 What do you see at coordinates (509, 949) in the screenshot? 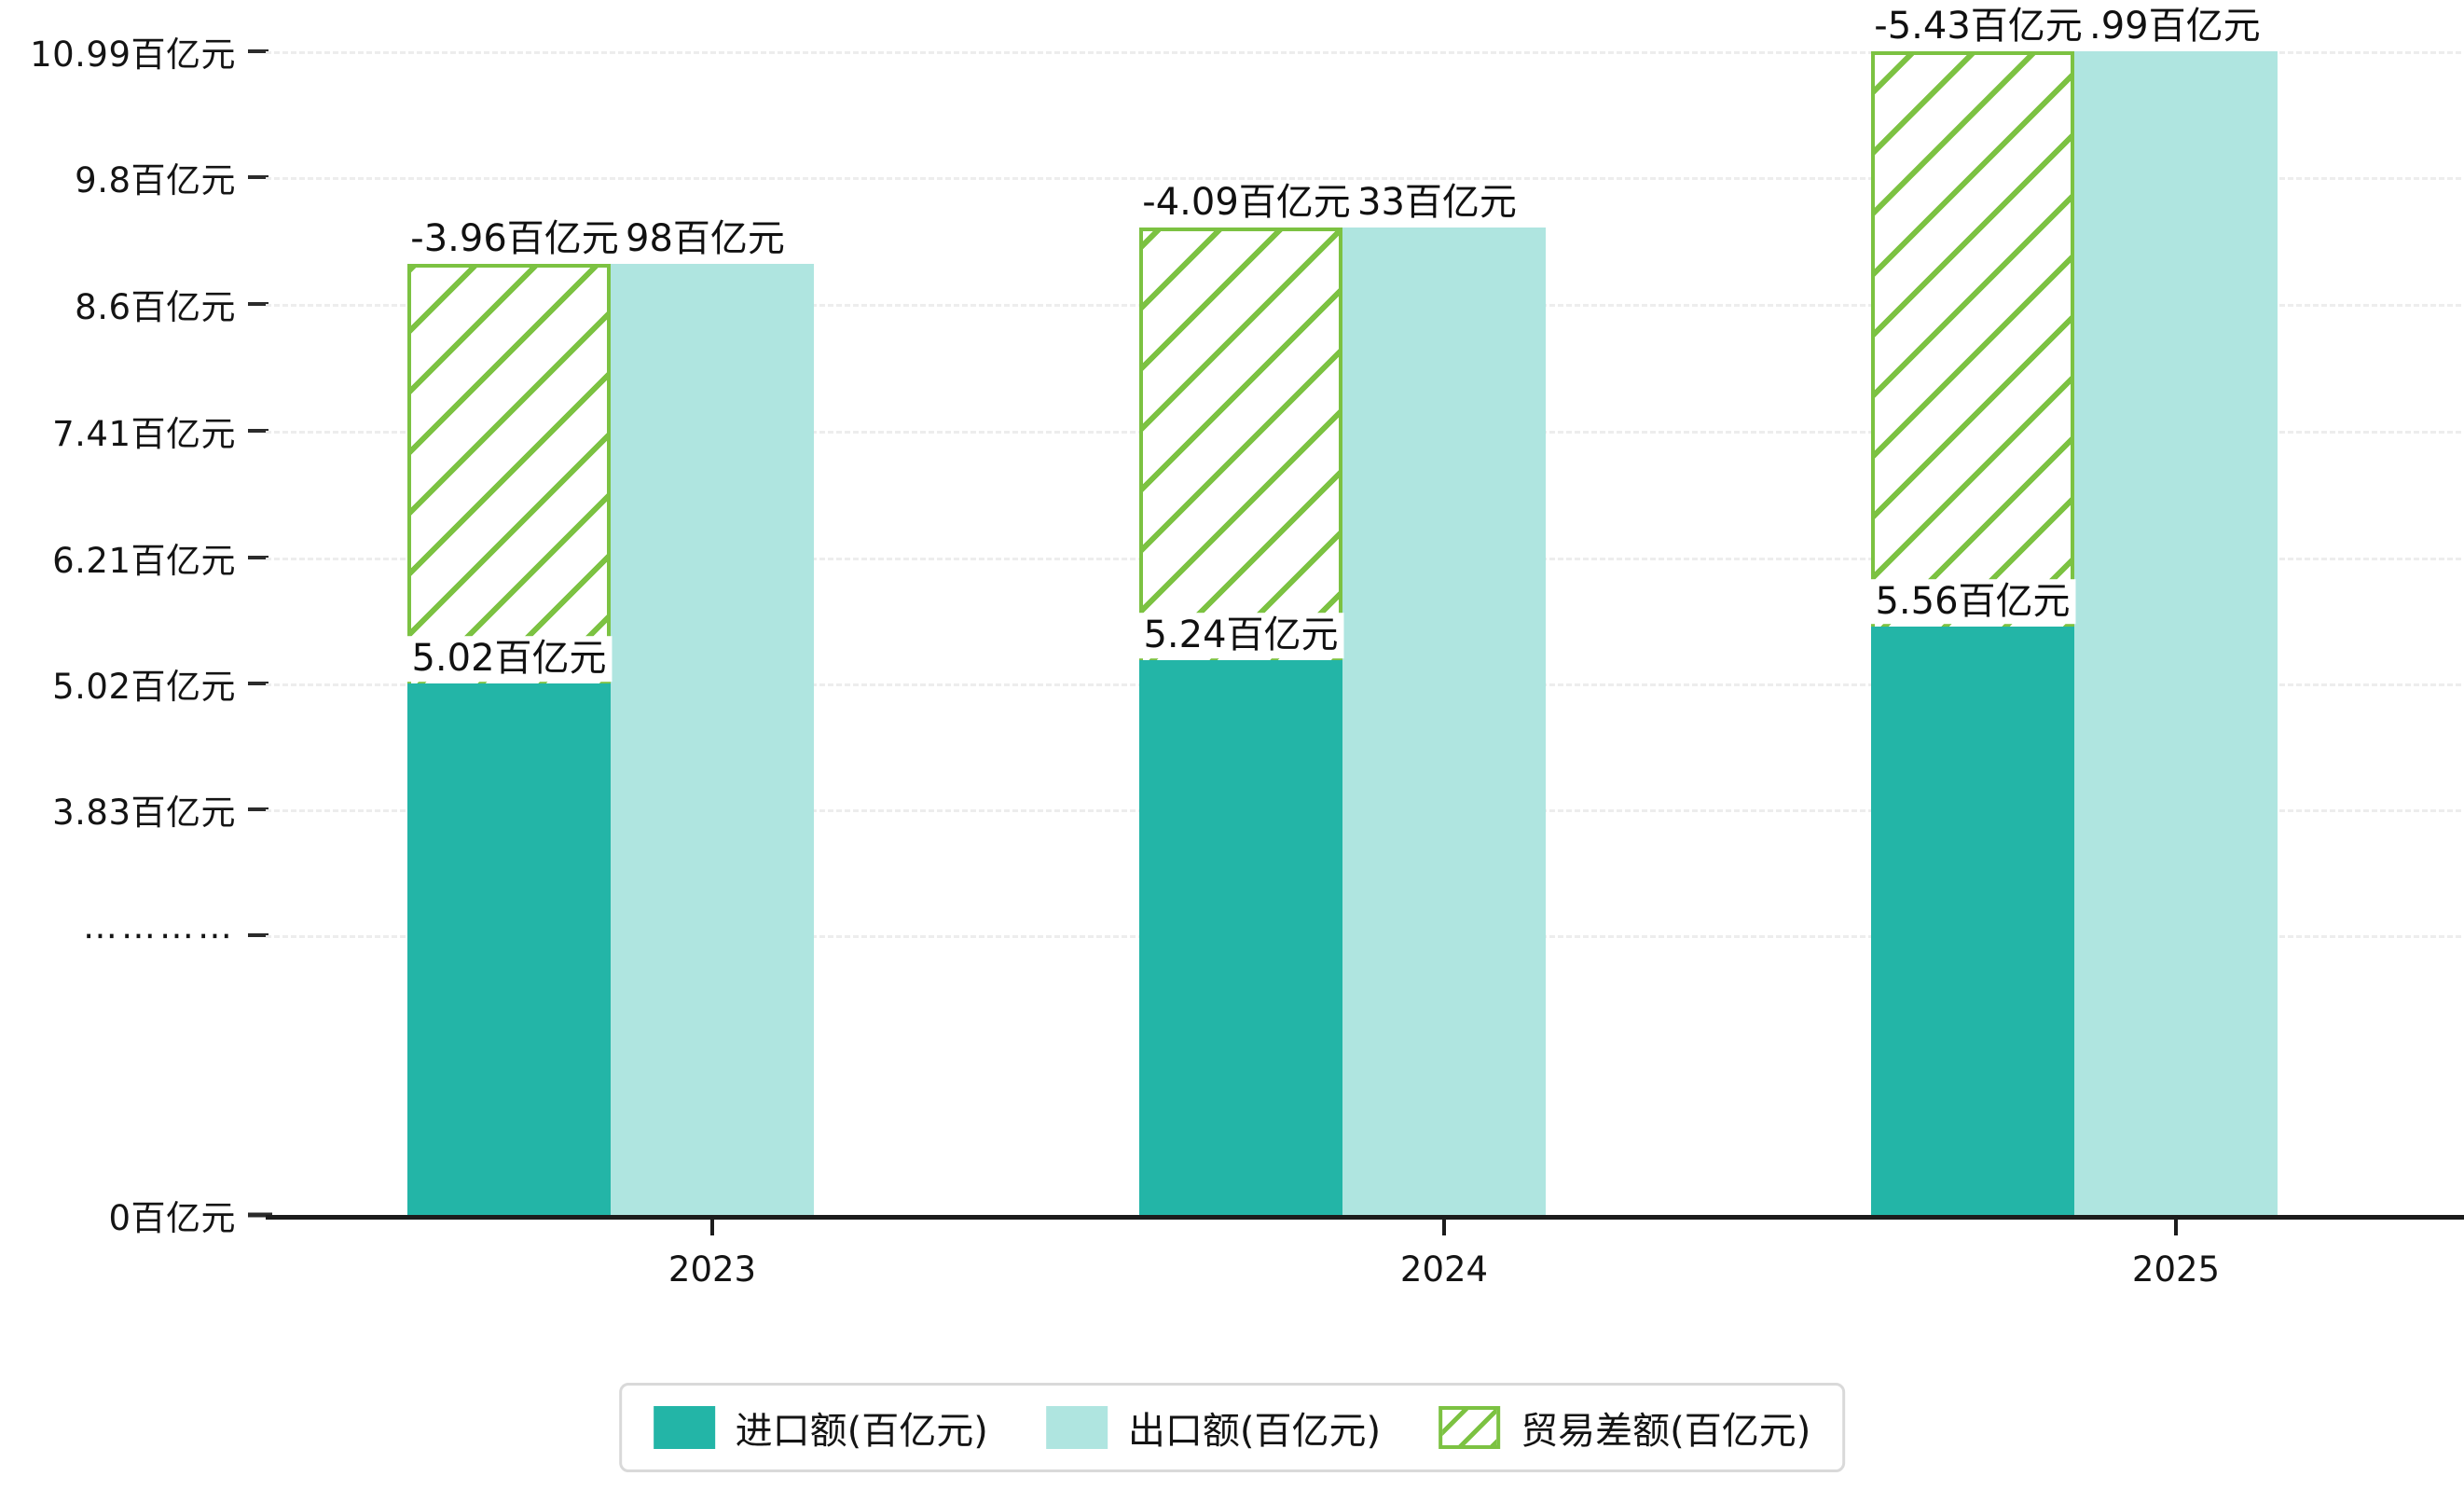
I see `bar-import-2023` at bounding box center [509, 949].